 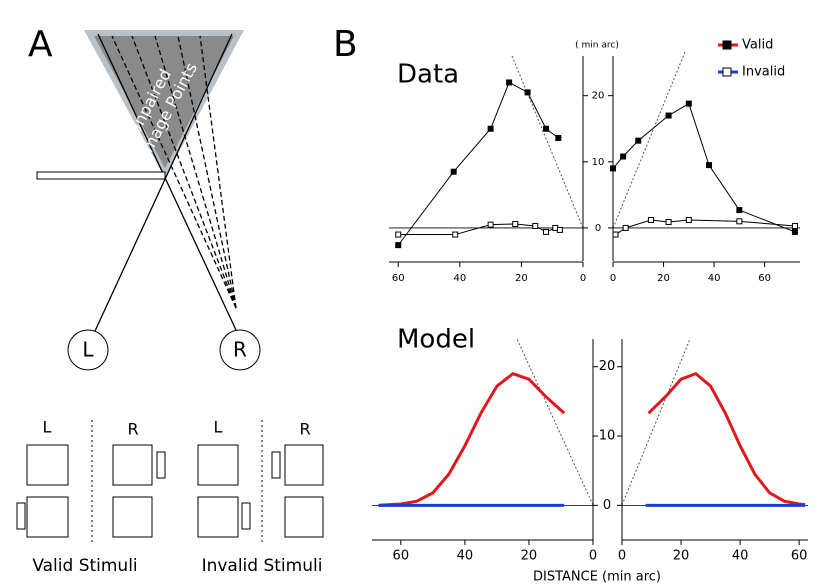 What do you see at coordinates (84, 566) in the screenshot?
I see `group-label: Valid Stimuli` at bounding box center [84, 566].